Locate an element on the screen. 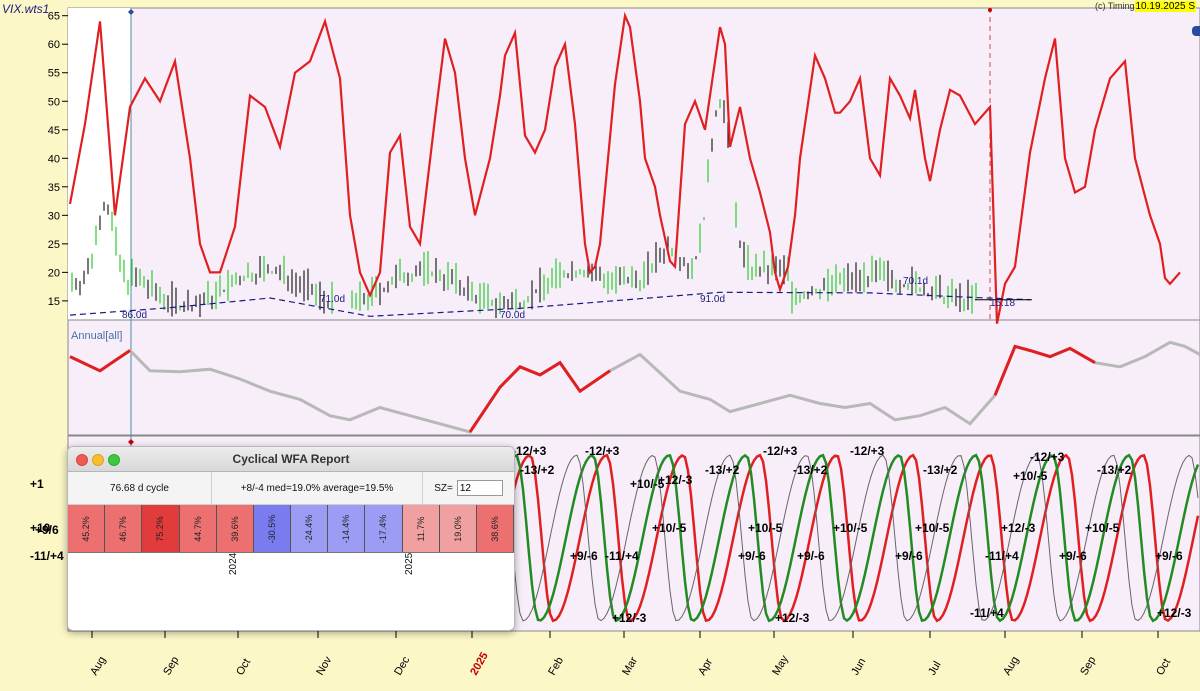 The height and width of the screenshot is (691, 1200). wfa-cell: -30.5% is located at coordinates (272, 528).